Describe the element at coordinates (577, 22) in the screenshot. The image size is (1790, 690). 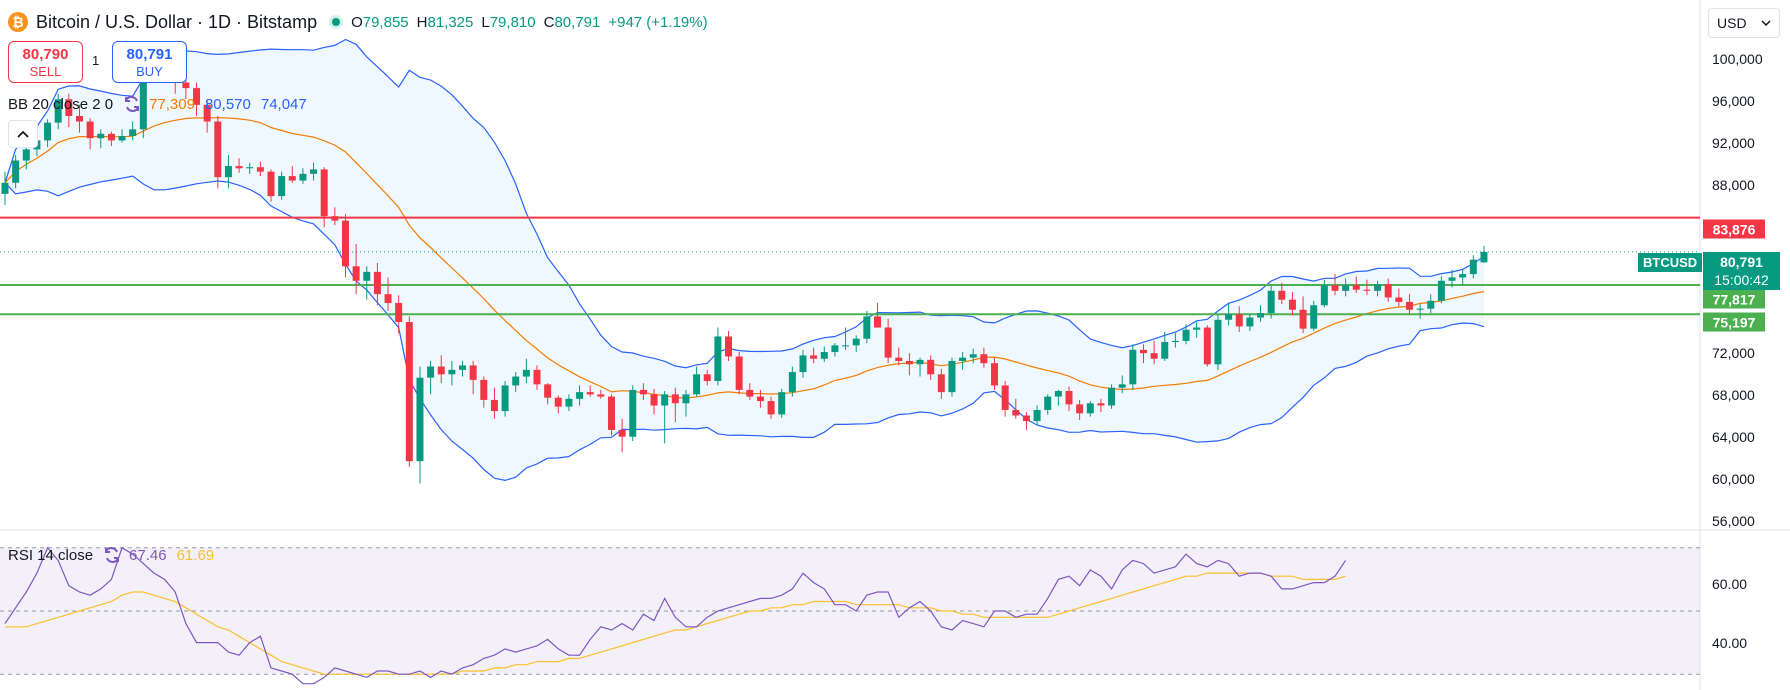
I see `ohlc-close-value: 80,791` at that location.